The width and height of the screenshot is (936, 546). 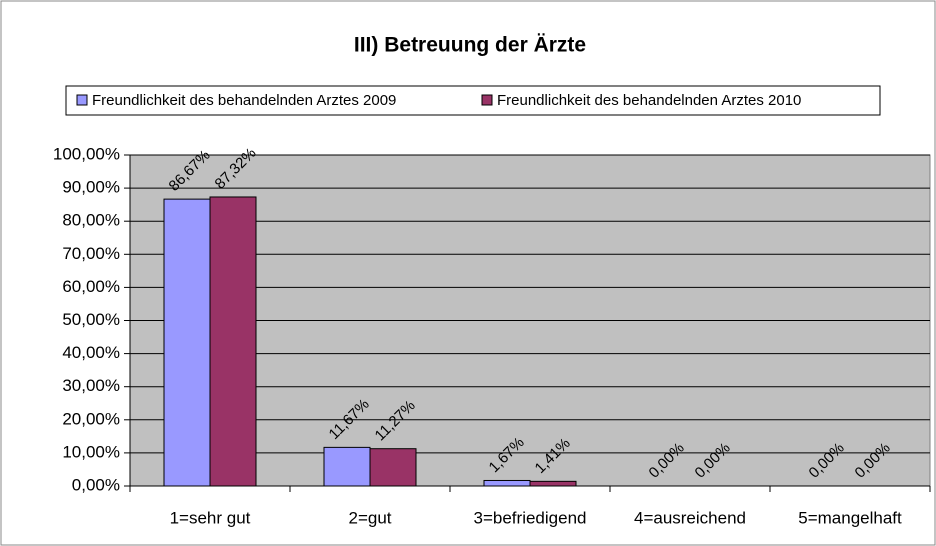 What do you see at coordinates (473, 100) in the screenshot?
I see `legend-box` at bounding box center [473, 100].